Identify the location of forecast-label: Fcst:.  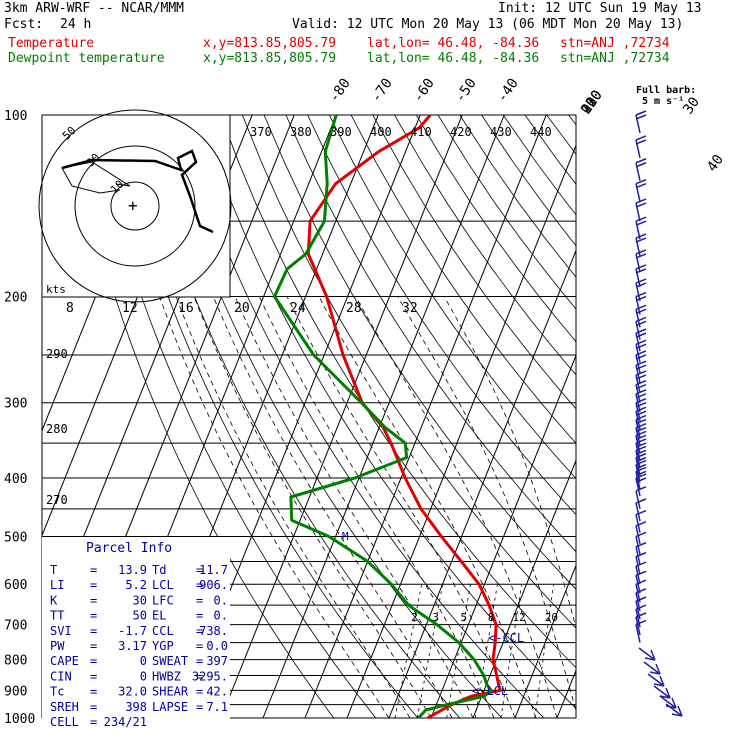
(24, 24).